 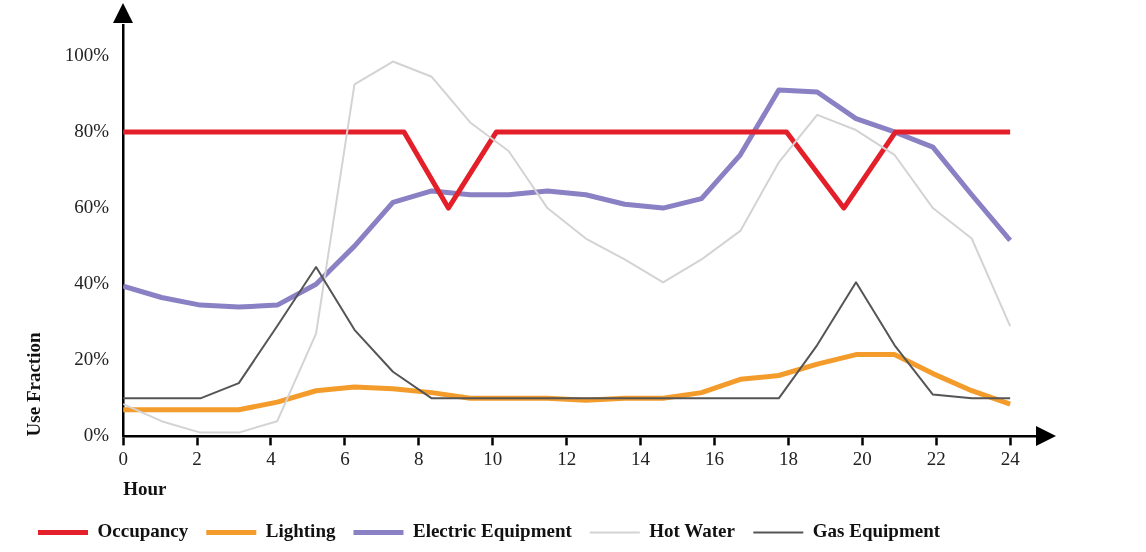 I want to click on y-axis-title: Use Fraction, so click(x=34, y=384).